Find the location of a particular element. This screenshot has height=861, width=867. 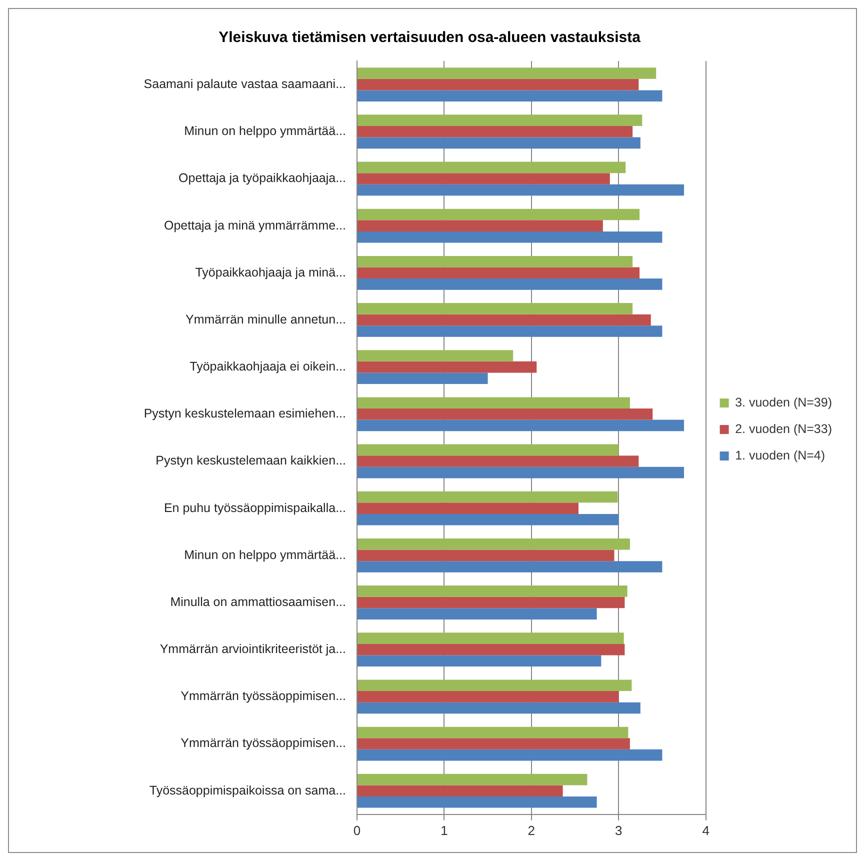

x-tick-label: 1 is located at coordinates (444, 830).